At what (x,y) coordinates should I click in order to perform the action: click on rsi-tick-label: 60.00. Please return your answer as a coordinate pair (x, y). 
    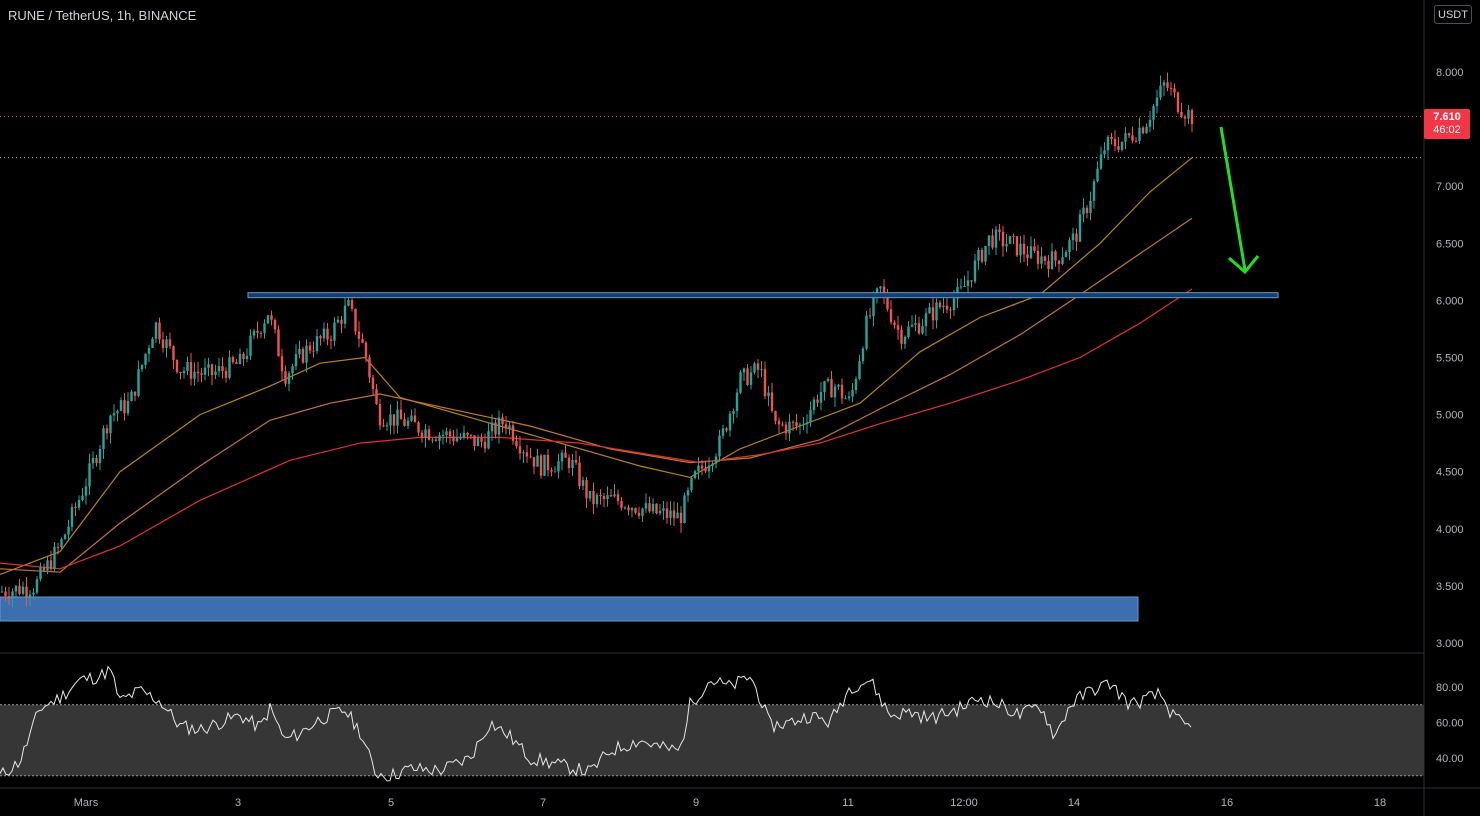
    Looking at the image, I should click on (1450, 724).